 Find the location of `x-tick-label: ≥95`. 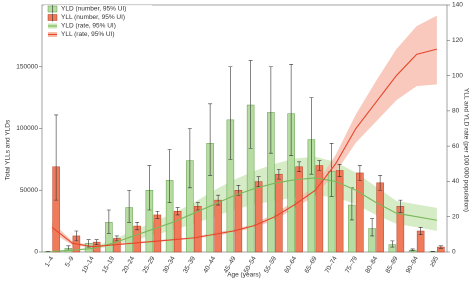

x-tick-label: ≥95 is located at coordinates (435, 261).